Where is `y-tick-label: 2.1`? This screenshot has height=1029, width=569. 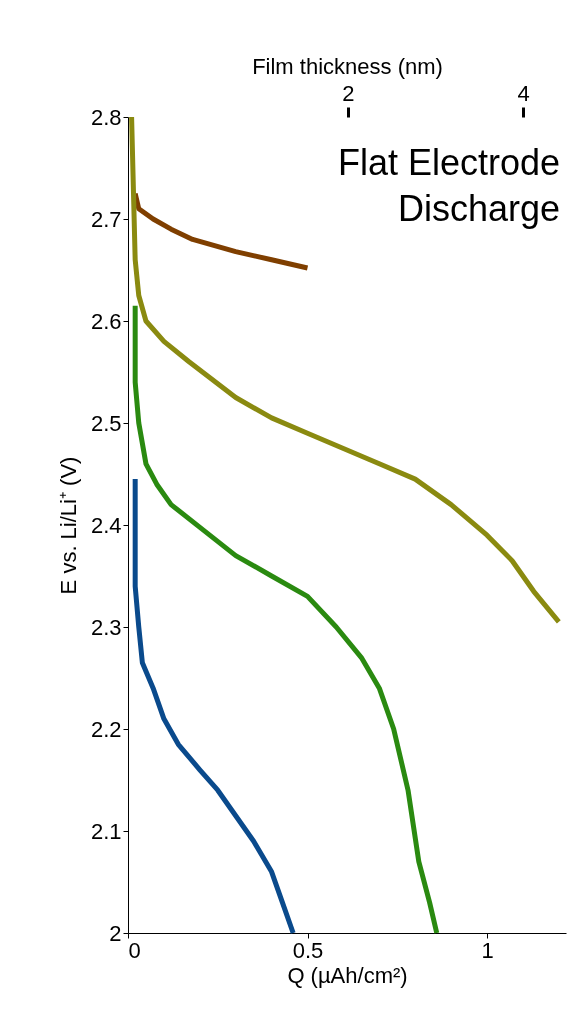
y-tick-label: 2.1 is located at coordinates (106, 831).